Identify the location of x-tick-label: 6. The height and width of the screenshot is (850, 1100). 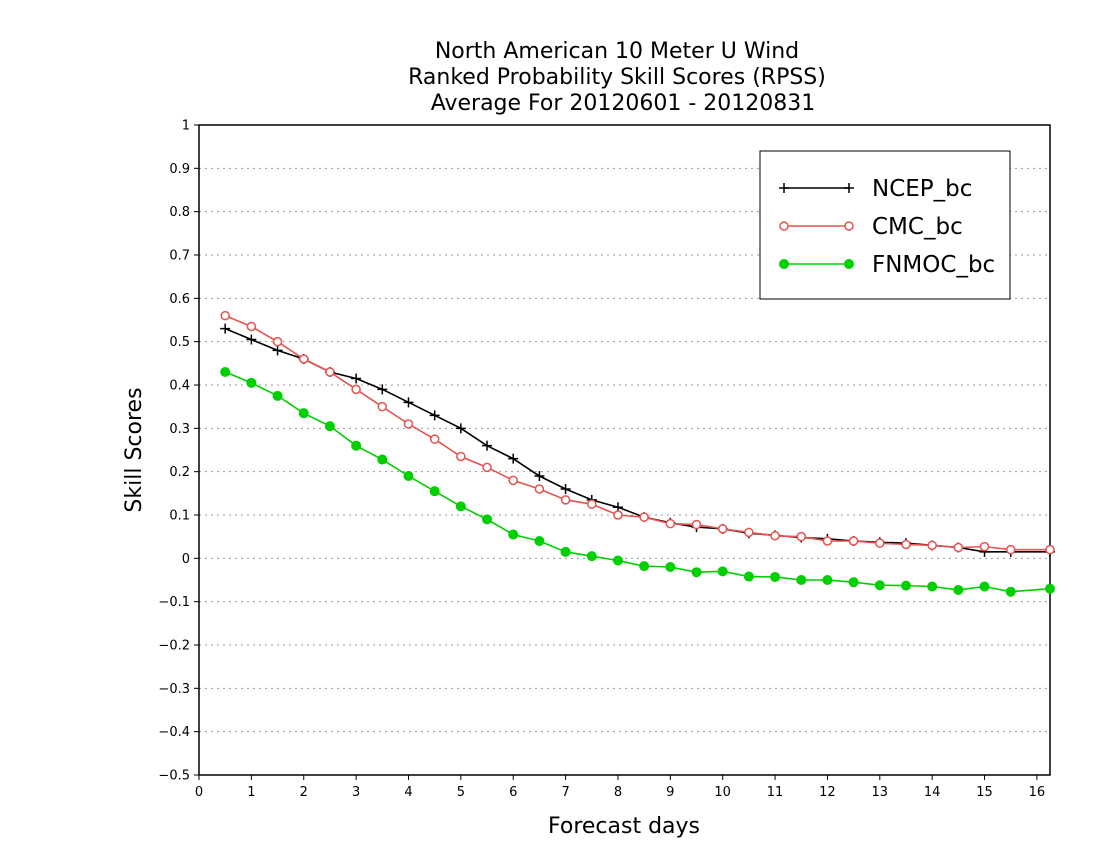
(513, 792).